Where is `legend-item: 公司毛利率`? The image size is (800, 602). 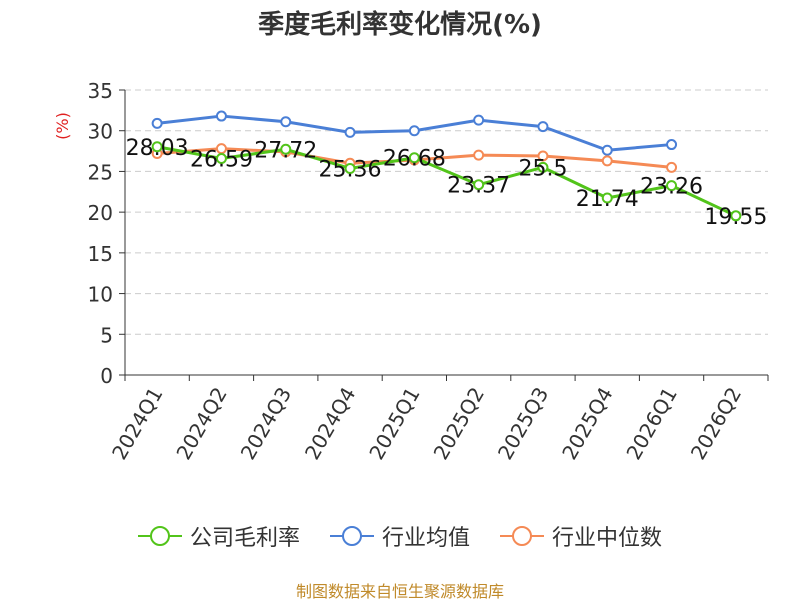
legend-item: 公司毛利率 is located at coordinates (218, 536).